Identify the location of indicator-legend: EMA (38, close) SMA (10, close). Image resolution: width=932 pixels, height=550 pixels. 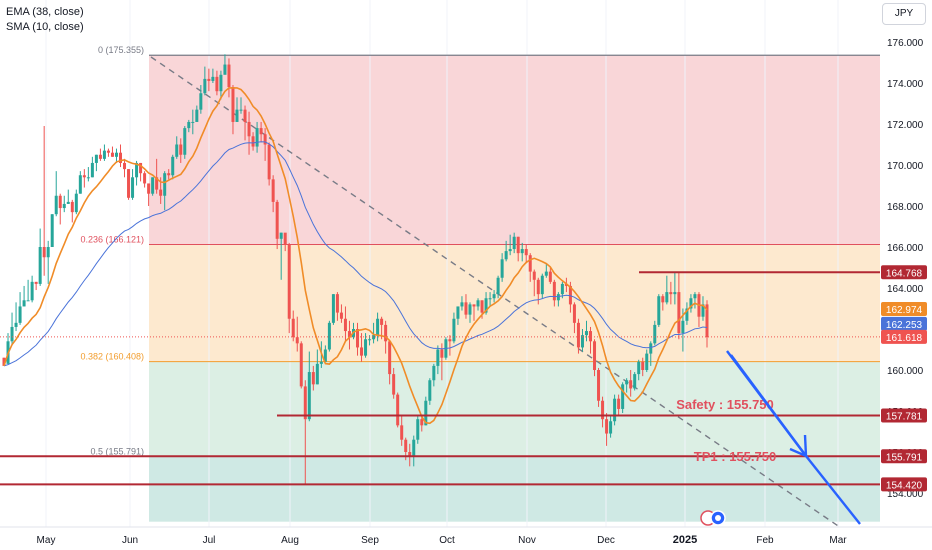
(45, 20).